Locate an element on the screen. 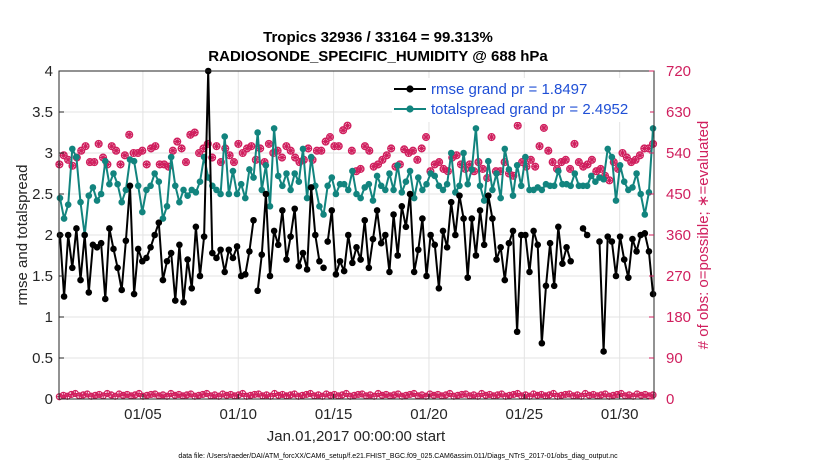 The height and width of the screenshot is (470, 830). y-tick-label-right: 630 is located at coordinates (678, 112).